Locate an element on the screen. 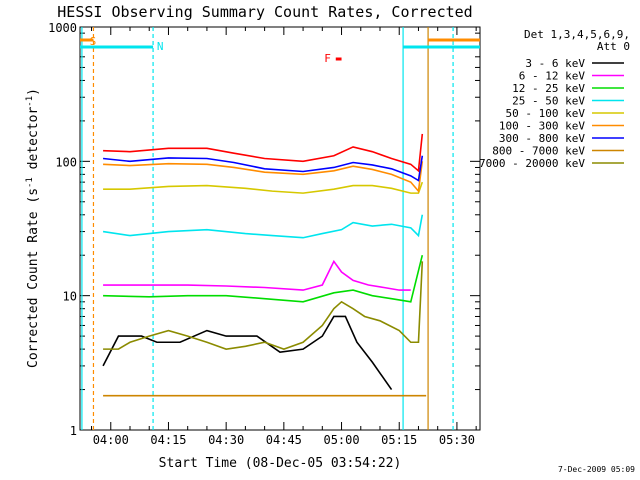 This screenshot has height=480, width=640. legend-label: 7000 - 20000 keV is located at coordinates (532, 163).